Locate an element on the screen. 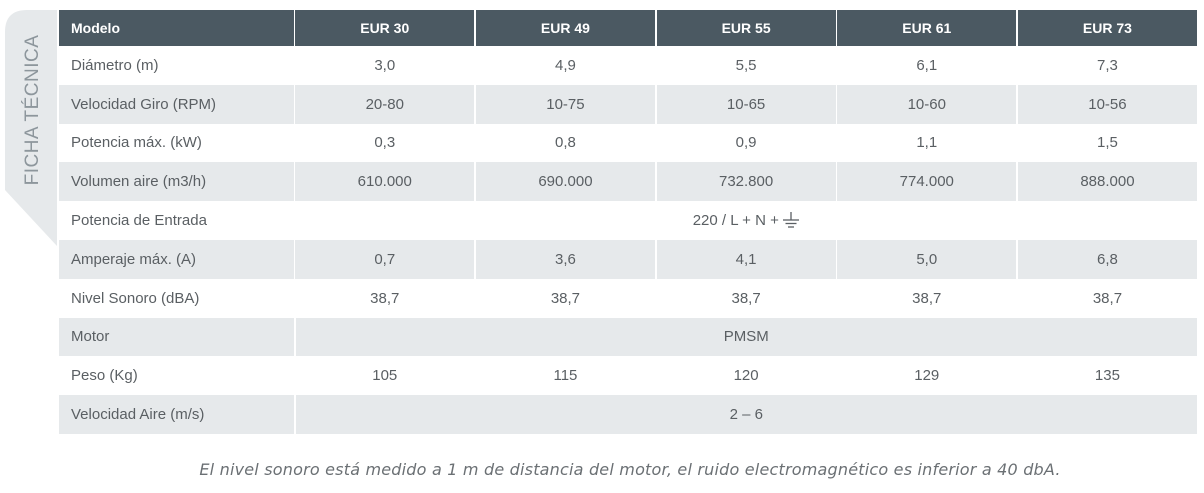 The width and height of the screenshot is (1204, 493). row-label: Potencia de Entrada is located at coordinates (139, 221).